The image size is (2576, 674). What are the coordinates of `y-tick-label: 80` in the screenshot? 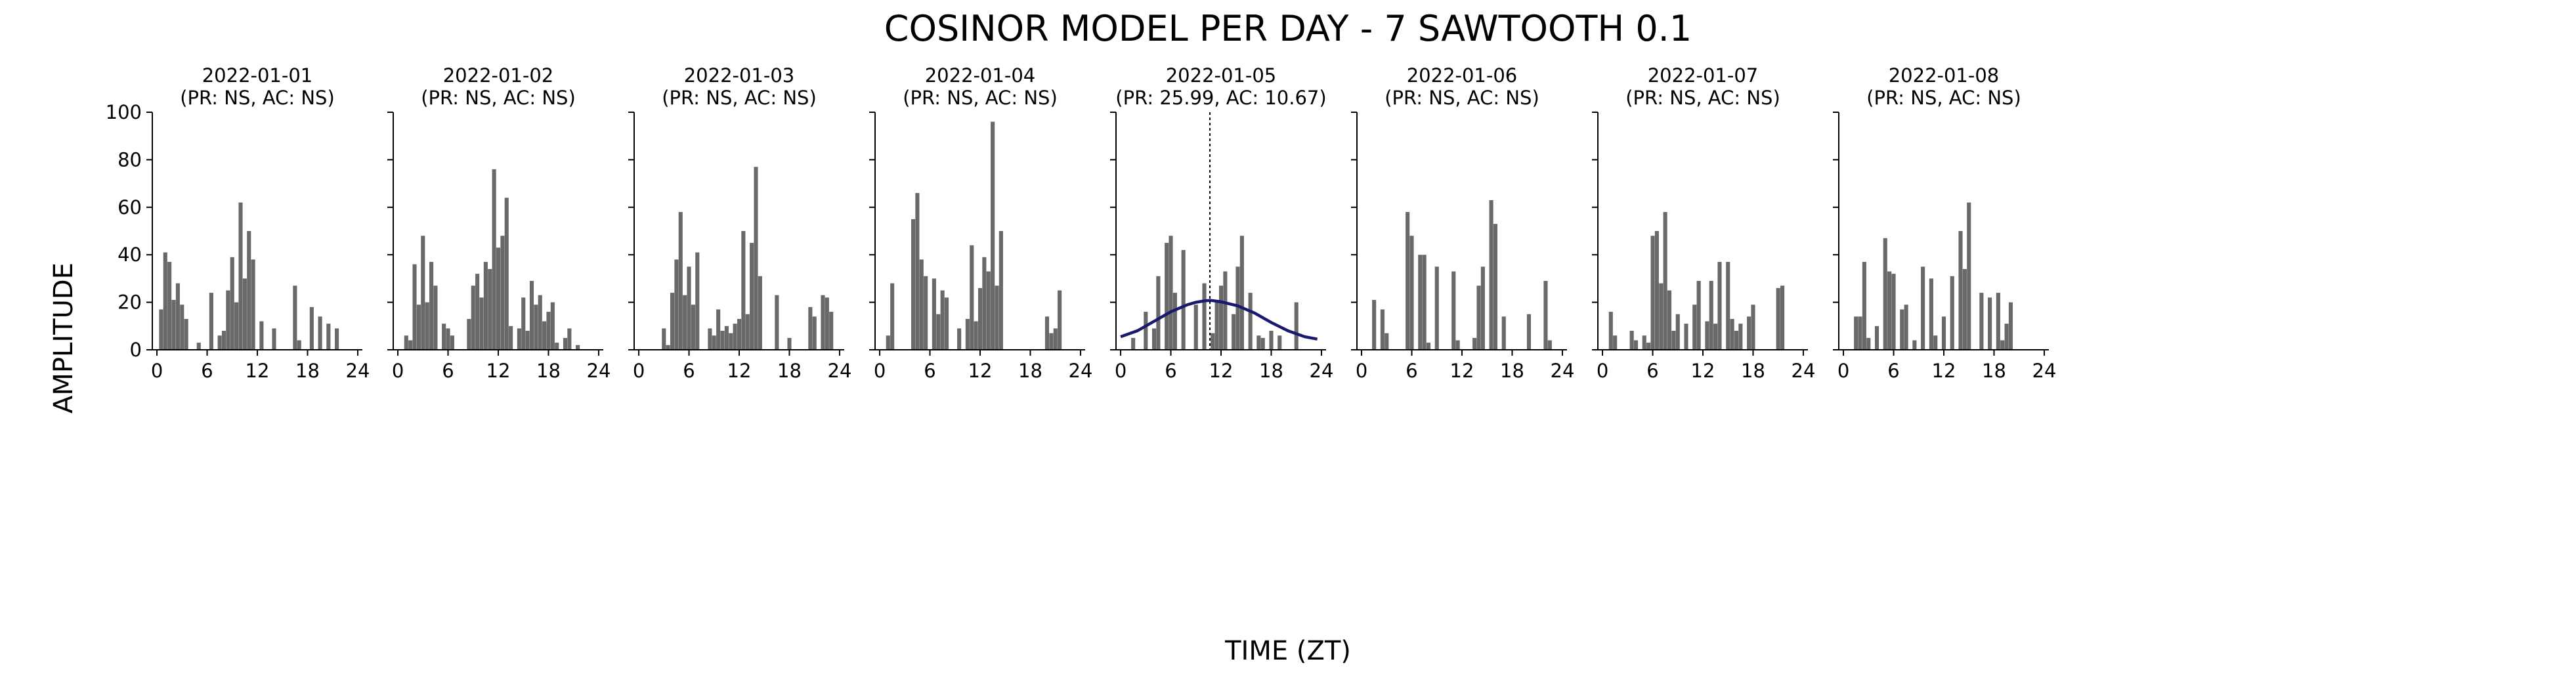 It's located at (130, 159).